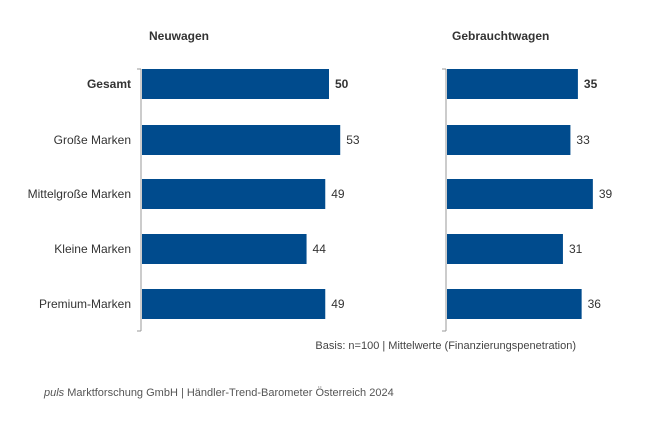 This screenshot has height=432, width=650. Describe the element at coordinates (320, 249) in the screenshot. I see `value-label-0-3: 44` at that location.